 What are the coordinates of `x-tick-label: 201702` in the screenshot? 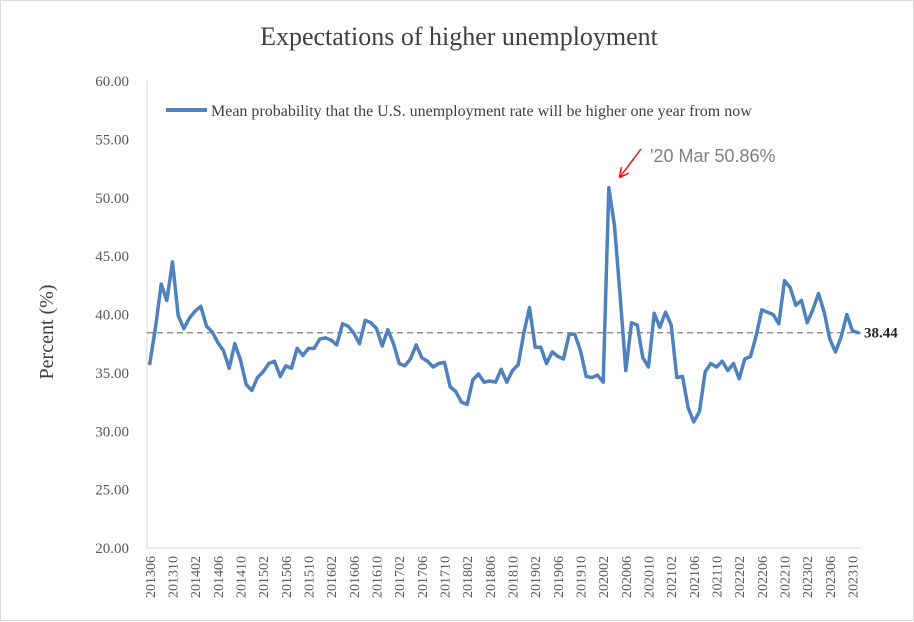 It's located at (400, 577).